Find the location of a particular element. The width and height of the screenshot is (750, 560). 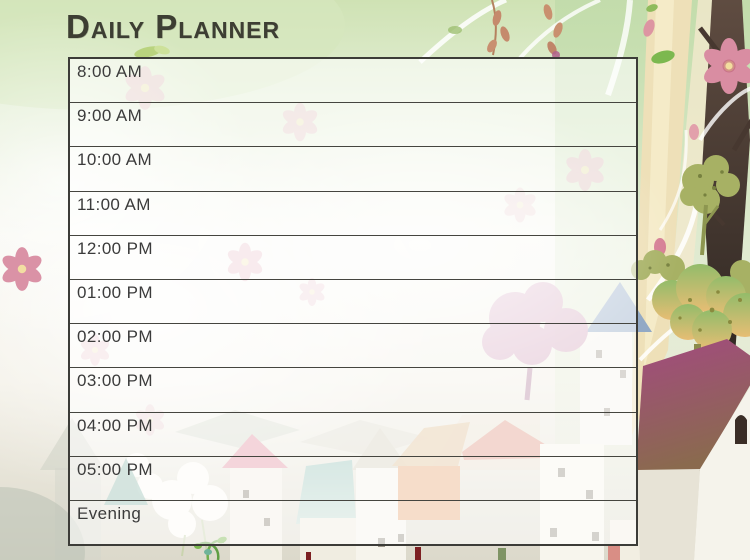

time-slot-label: 8:00 AM is located at coordinates (110, 71).